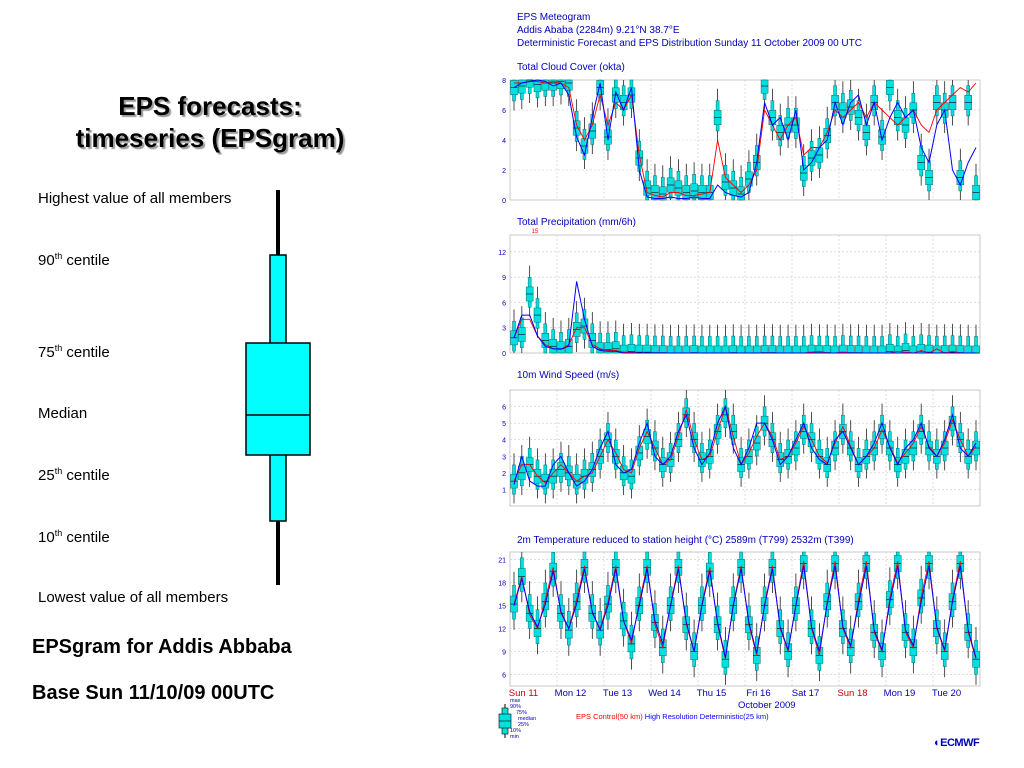  I want to click on wind-panel-title: 10m Wind Speed (m/s), so click(568, 375).